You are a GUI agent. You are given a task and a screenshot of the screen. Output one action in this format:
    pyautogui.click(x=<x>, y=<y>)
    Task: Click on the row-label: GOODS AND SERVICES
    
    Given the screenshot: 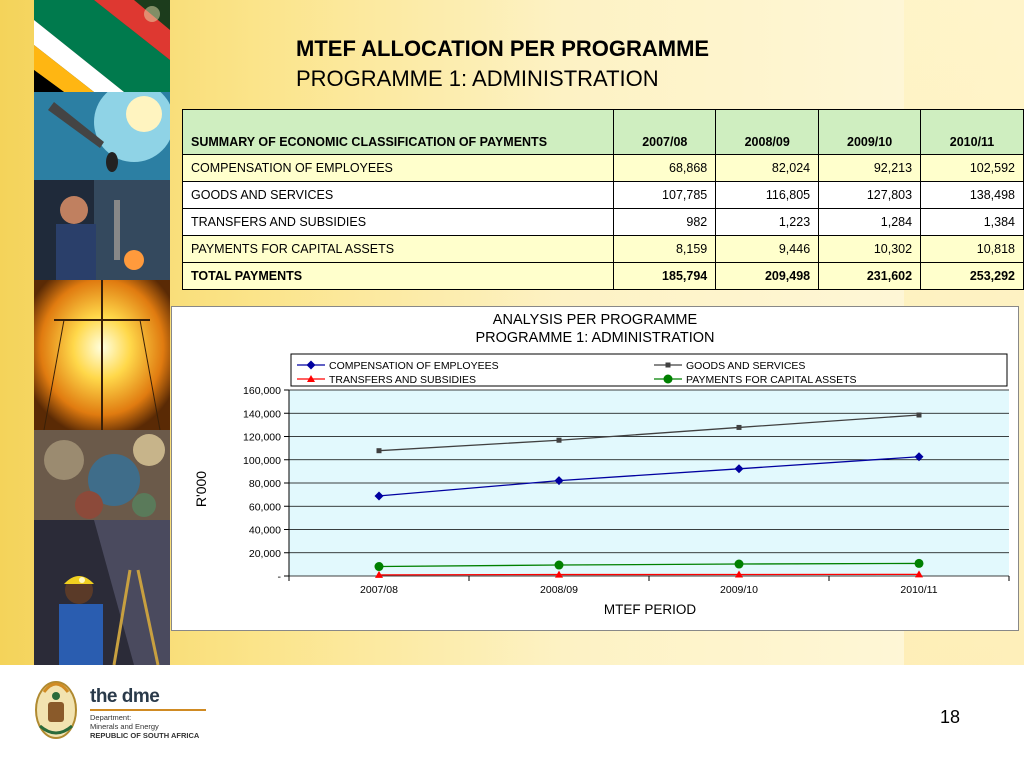 What is the action you would take?
    pyautogui.click(x=398, y=195)
    